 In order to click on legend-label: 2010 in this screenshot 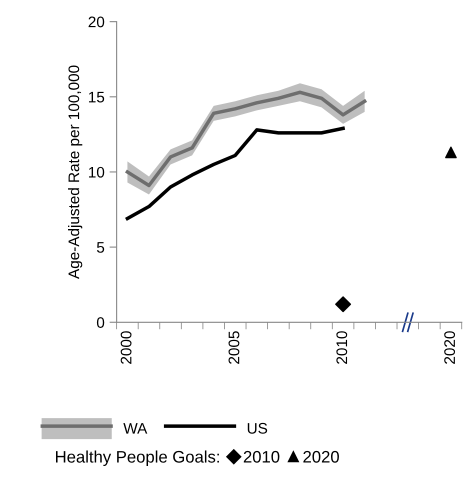, I will do `click(262, 456)`.